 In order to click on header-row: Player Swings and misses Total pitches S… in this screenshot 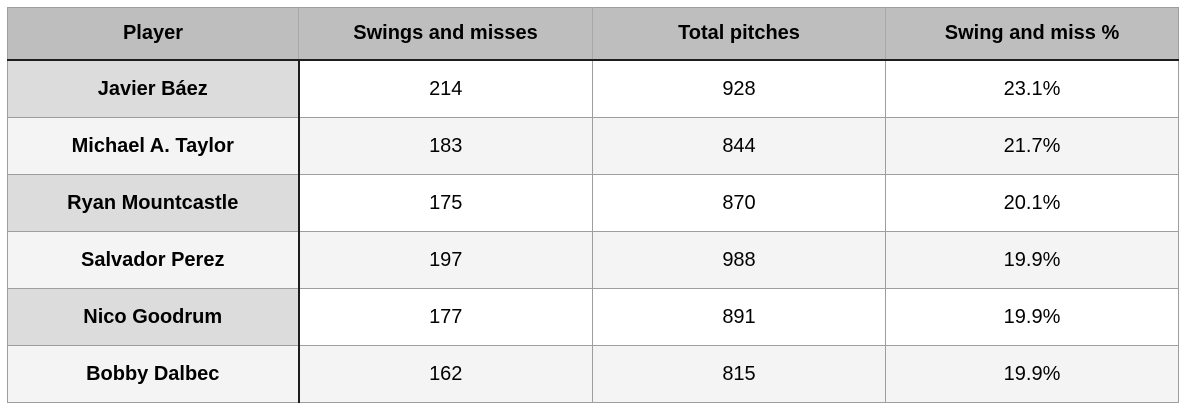, I will do `click(593, 34)`.